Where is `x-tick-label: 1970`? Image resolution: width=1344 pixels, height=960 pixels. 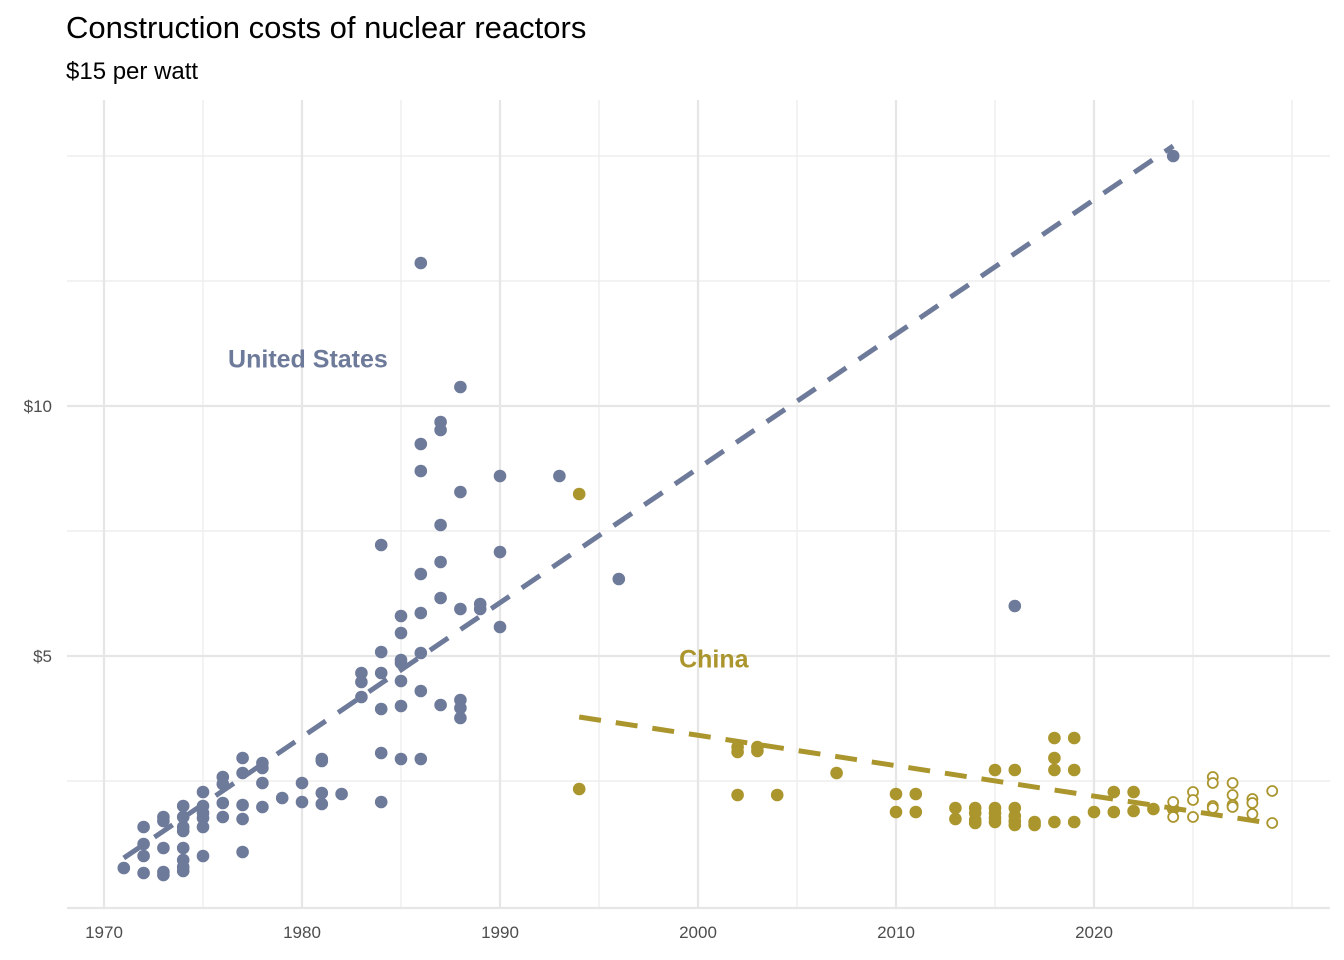
x-tick-label: 1970 is located at coordinates (104, 932).